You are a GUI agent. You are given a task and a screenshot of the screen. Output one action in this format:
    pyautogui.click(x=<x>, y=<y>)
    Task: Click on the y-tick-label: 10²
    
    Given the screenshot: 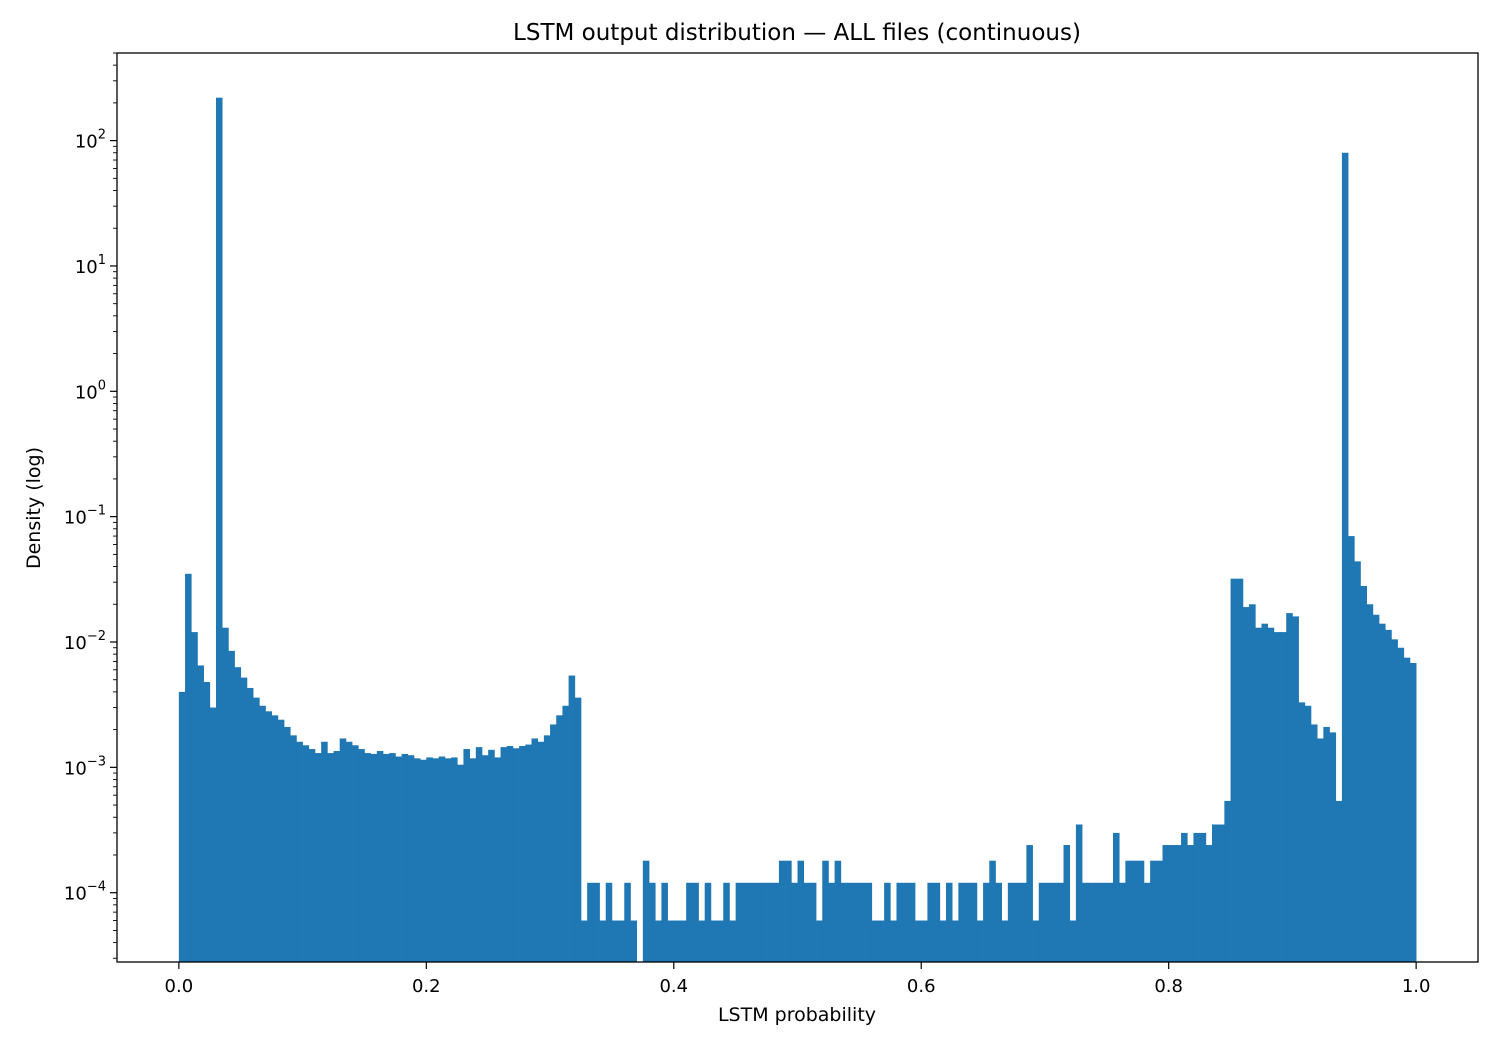 What is the action you would take?
    pyautogui.click(x=90, y=140)
    